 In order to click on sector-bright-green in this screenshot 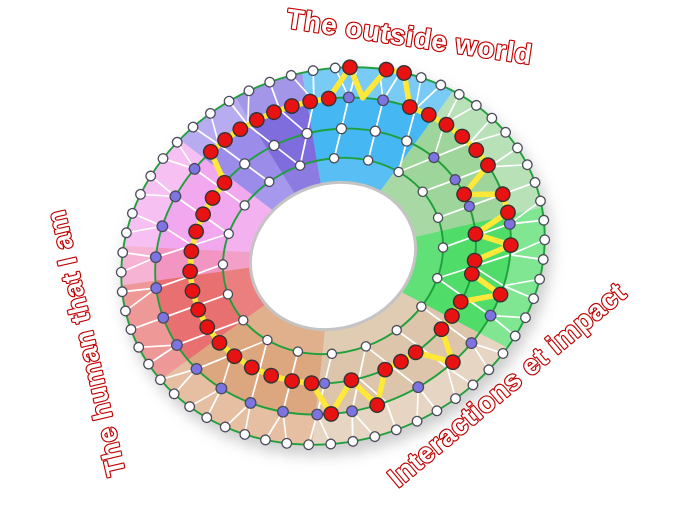, I will do `click(424, 269)`.